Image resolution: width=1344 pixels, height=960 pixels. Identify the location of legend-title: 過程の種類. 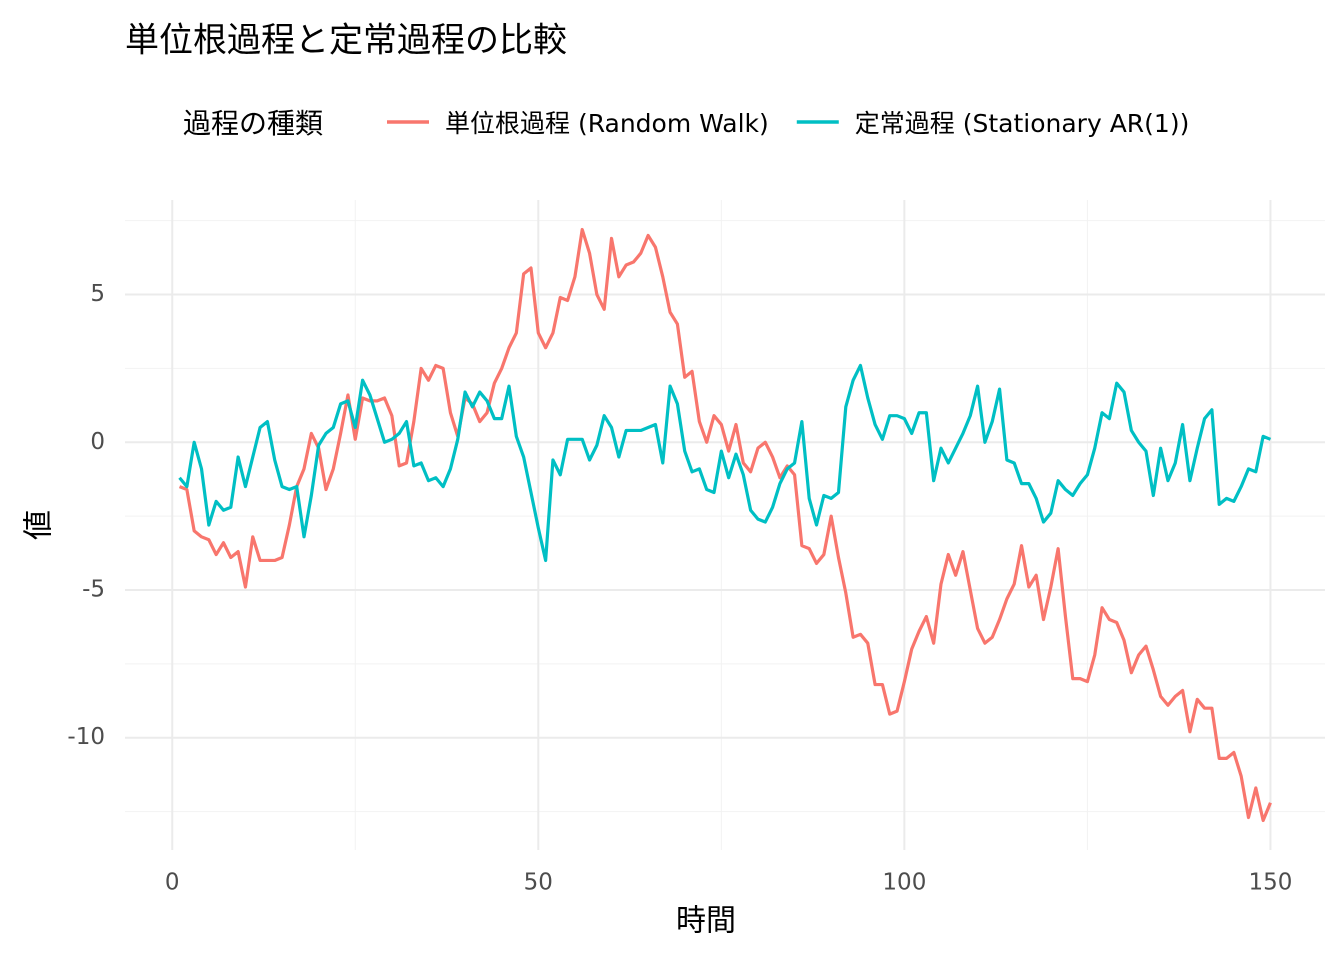
(253, 123).